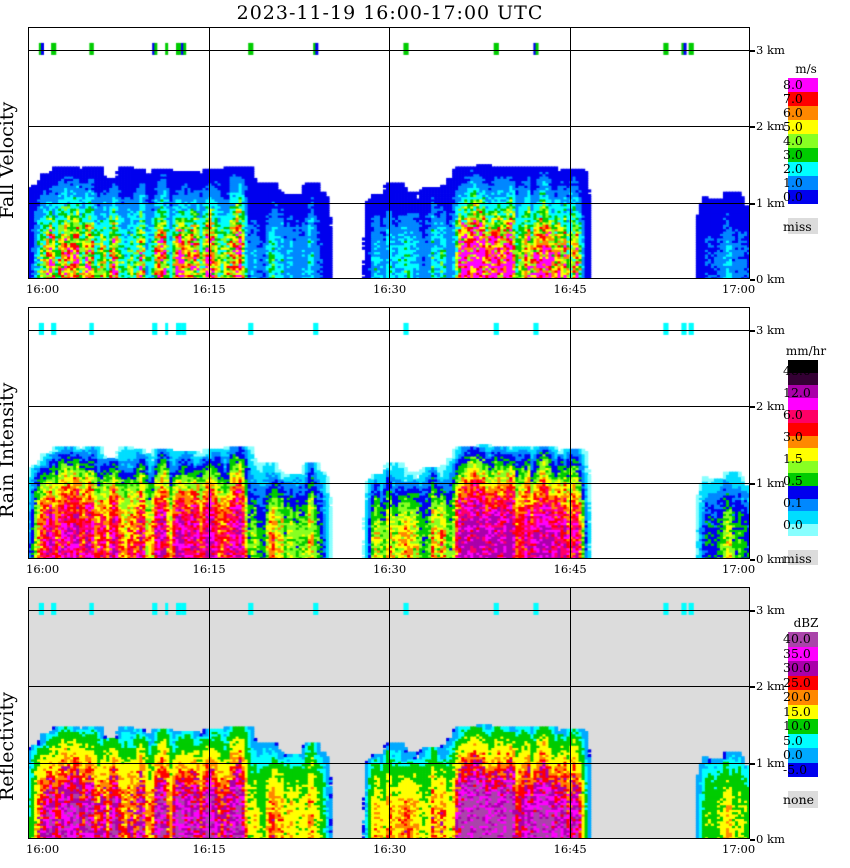 The image size is (850, 868). Describe the element at coordinates (793, 459) in the screenshot. I see `colorbar-tick-label: 1.5` at that location.